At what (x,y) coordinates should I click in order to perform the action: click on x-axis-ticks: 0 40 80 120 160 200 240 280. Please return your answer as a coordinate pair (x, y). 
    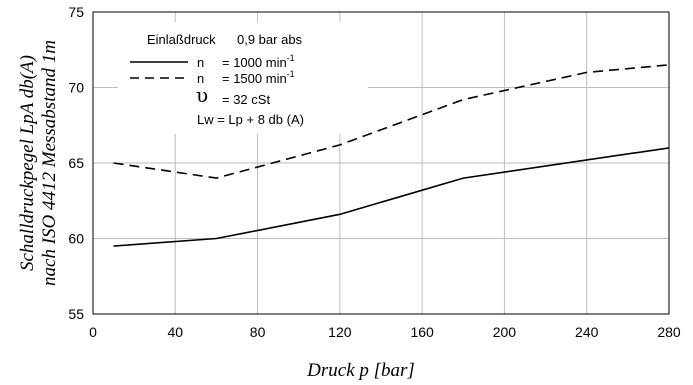
    Looking at the image, I should click on (385, 332).